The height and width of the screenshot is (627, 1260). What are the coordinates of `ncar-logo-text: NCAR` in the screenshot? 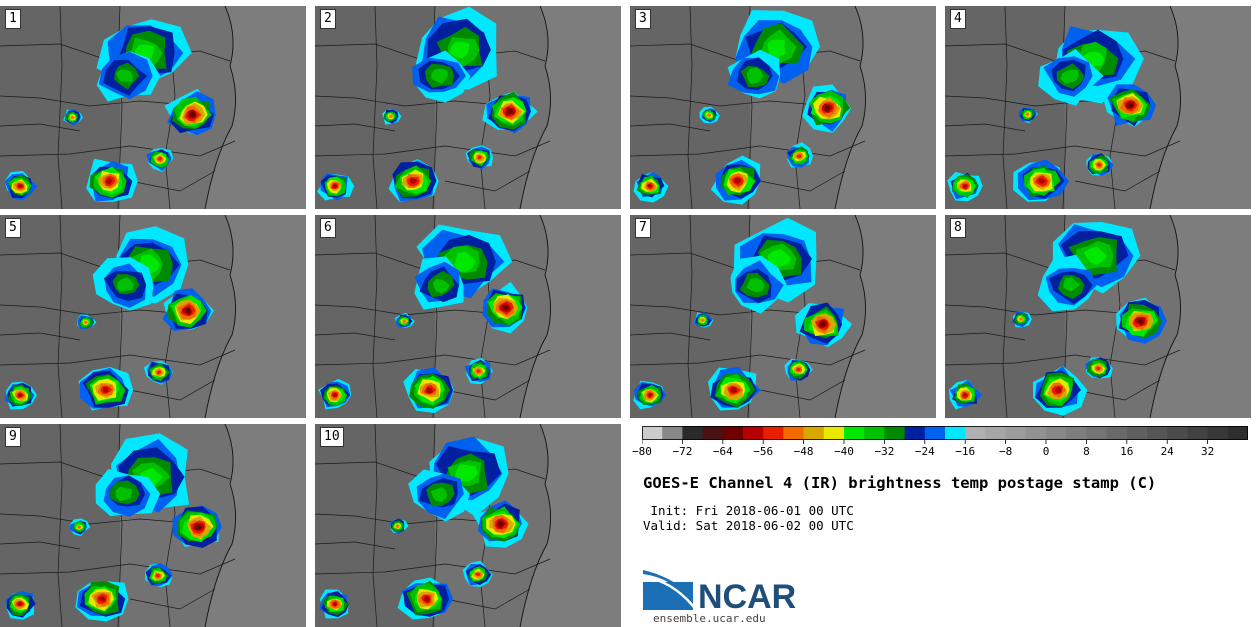 It's located at (747, 597).